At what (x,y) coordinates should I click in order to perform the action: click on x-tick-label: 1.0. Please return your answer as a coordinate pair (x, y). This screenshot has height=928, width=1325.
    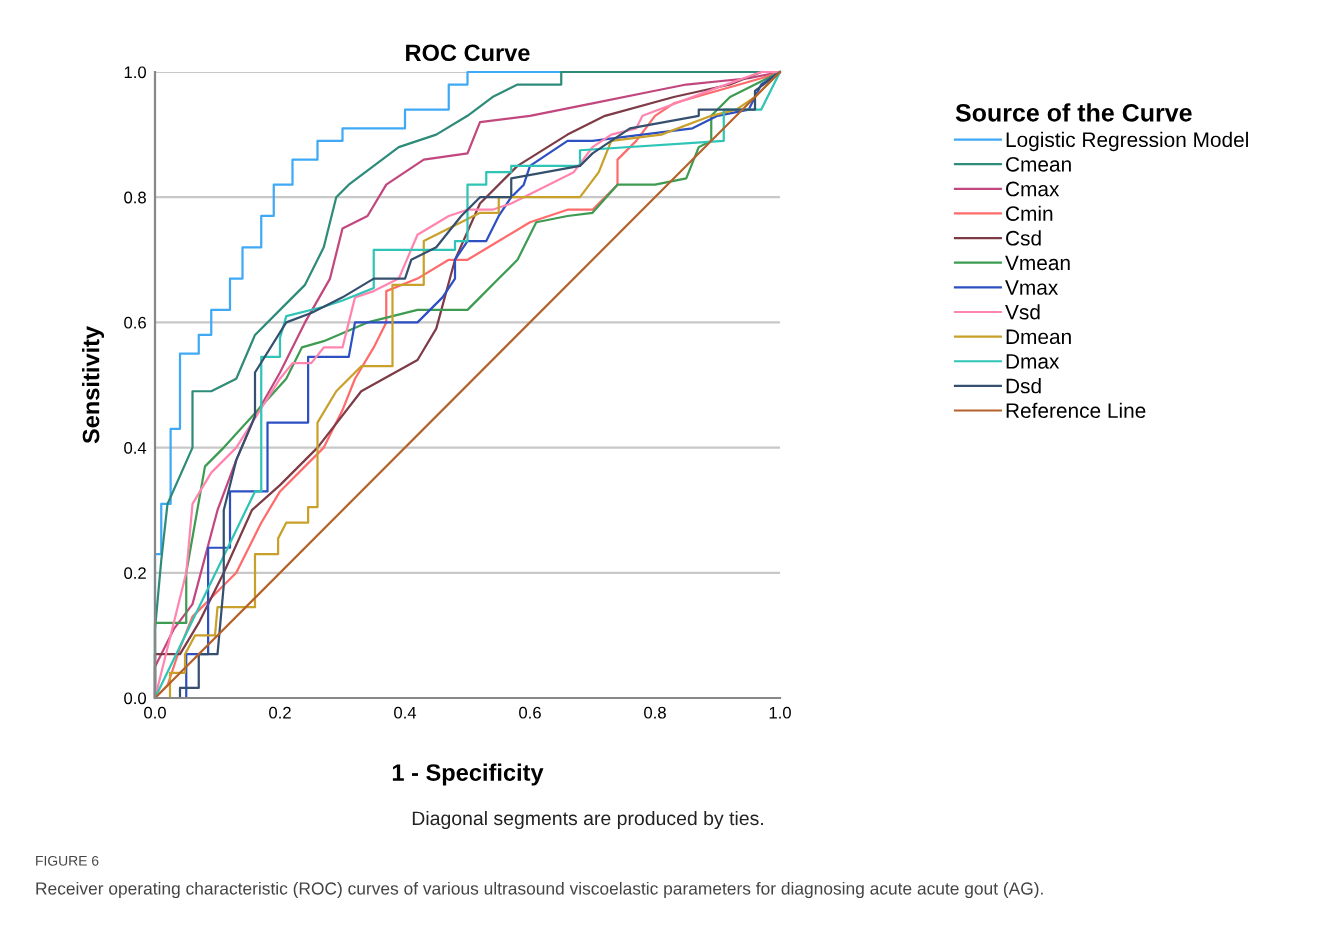
    Looking at the image, I should click on (780, 712).